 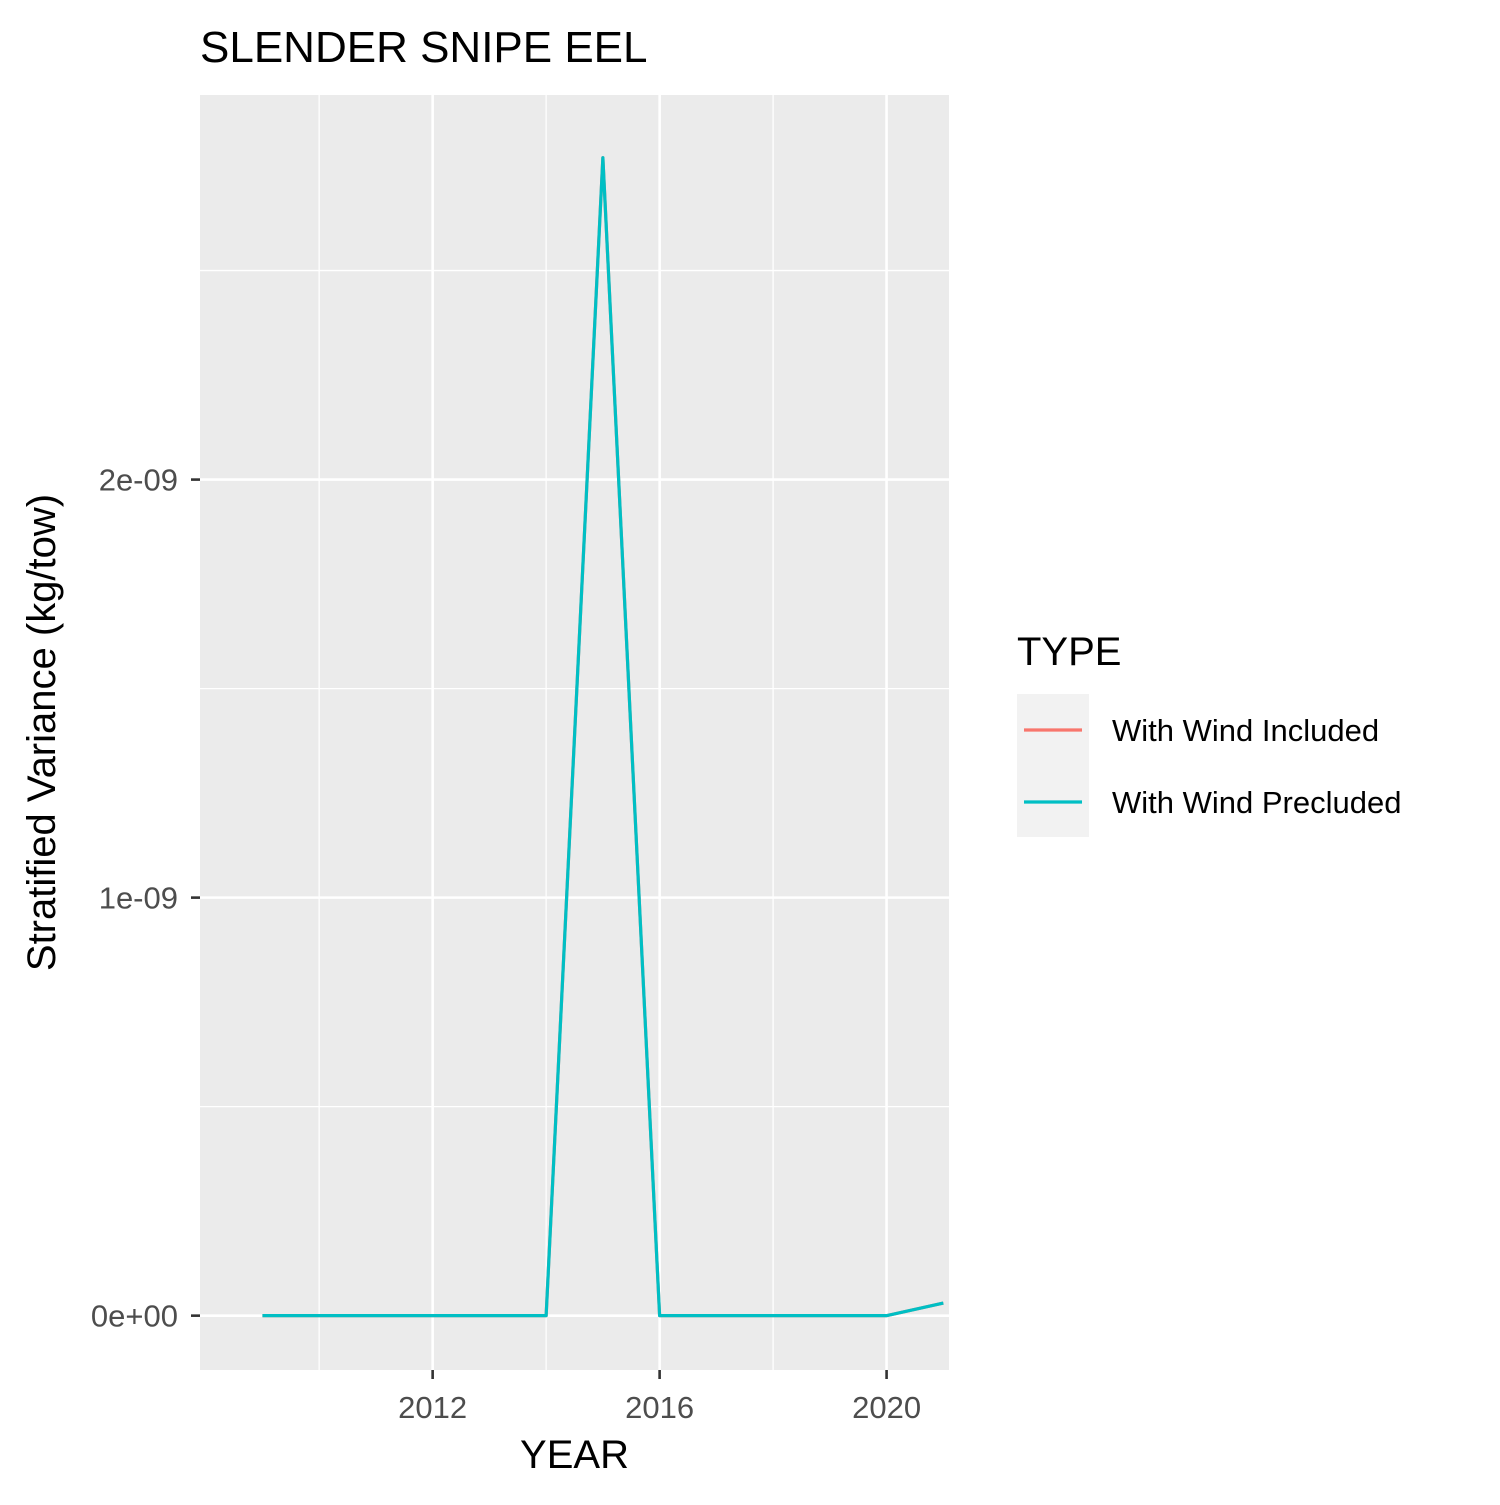 What do you see at coordinates (1256, 802) in the screenshot?
I see `legend-label-with-wind-precluded: With Wind Precluded` at bounding box center [1256, 802].